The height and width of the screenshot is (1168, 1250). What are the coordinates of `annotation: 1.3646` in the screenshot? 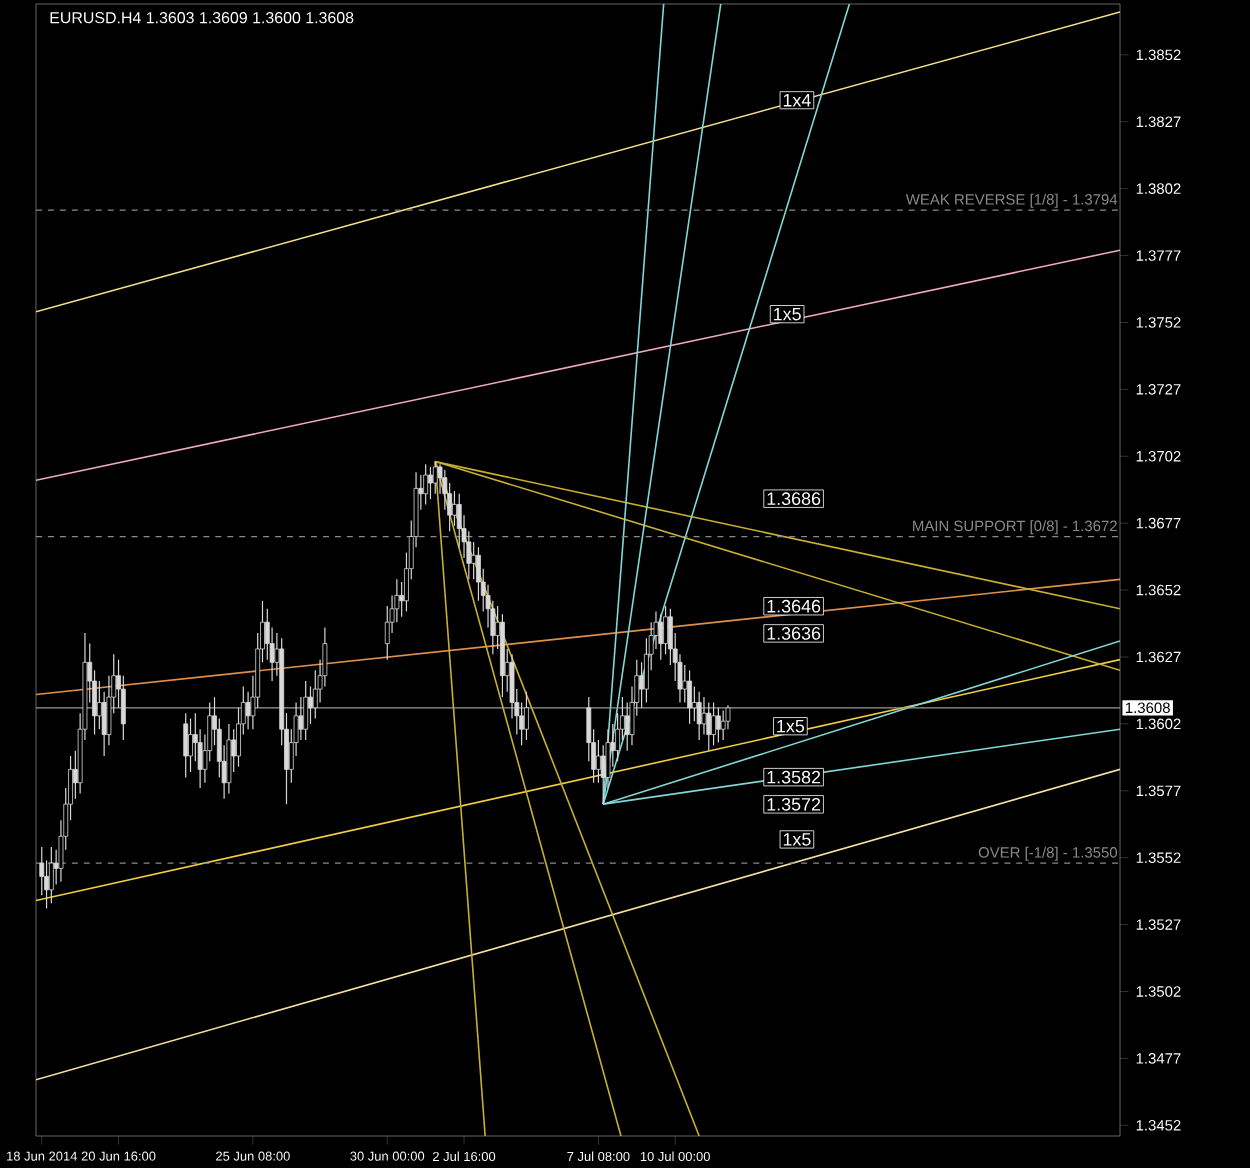 It's located at (794, 606).